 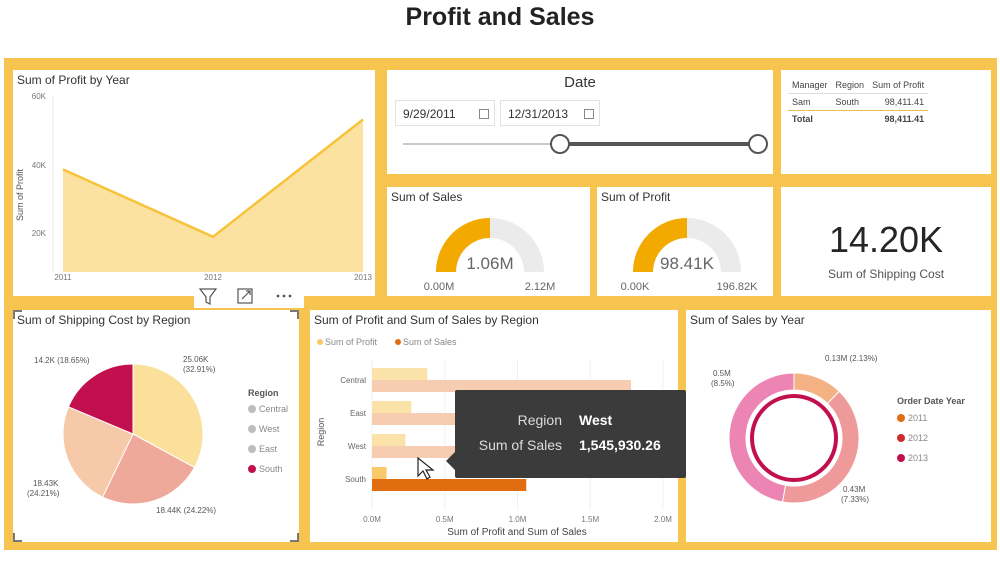 I want to click on table-cell: Sam, so click(x=801, y=102).